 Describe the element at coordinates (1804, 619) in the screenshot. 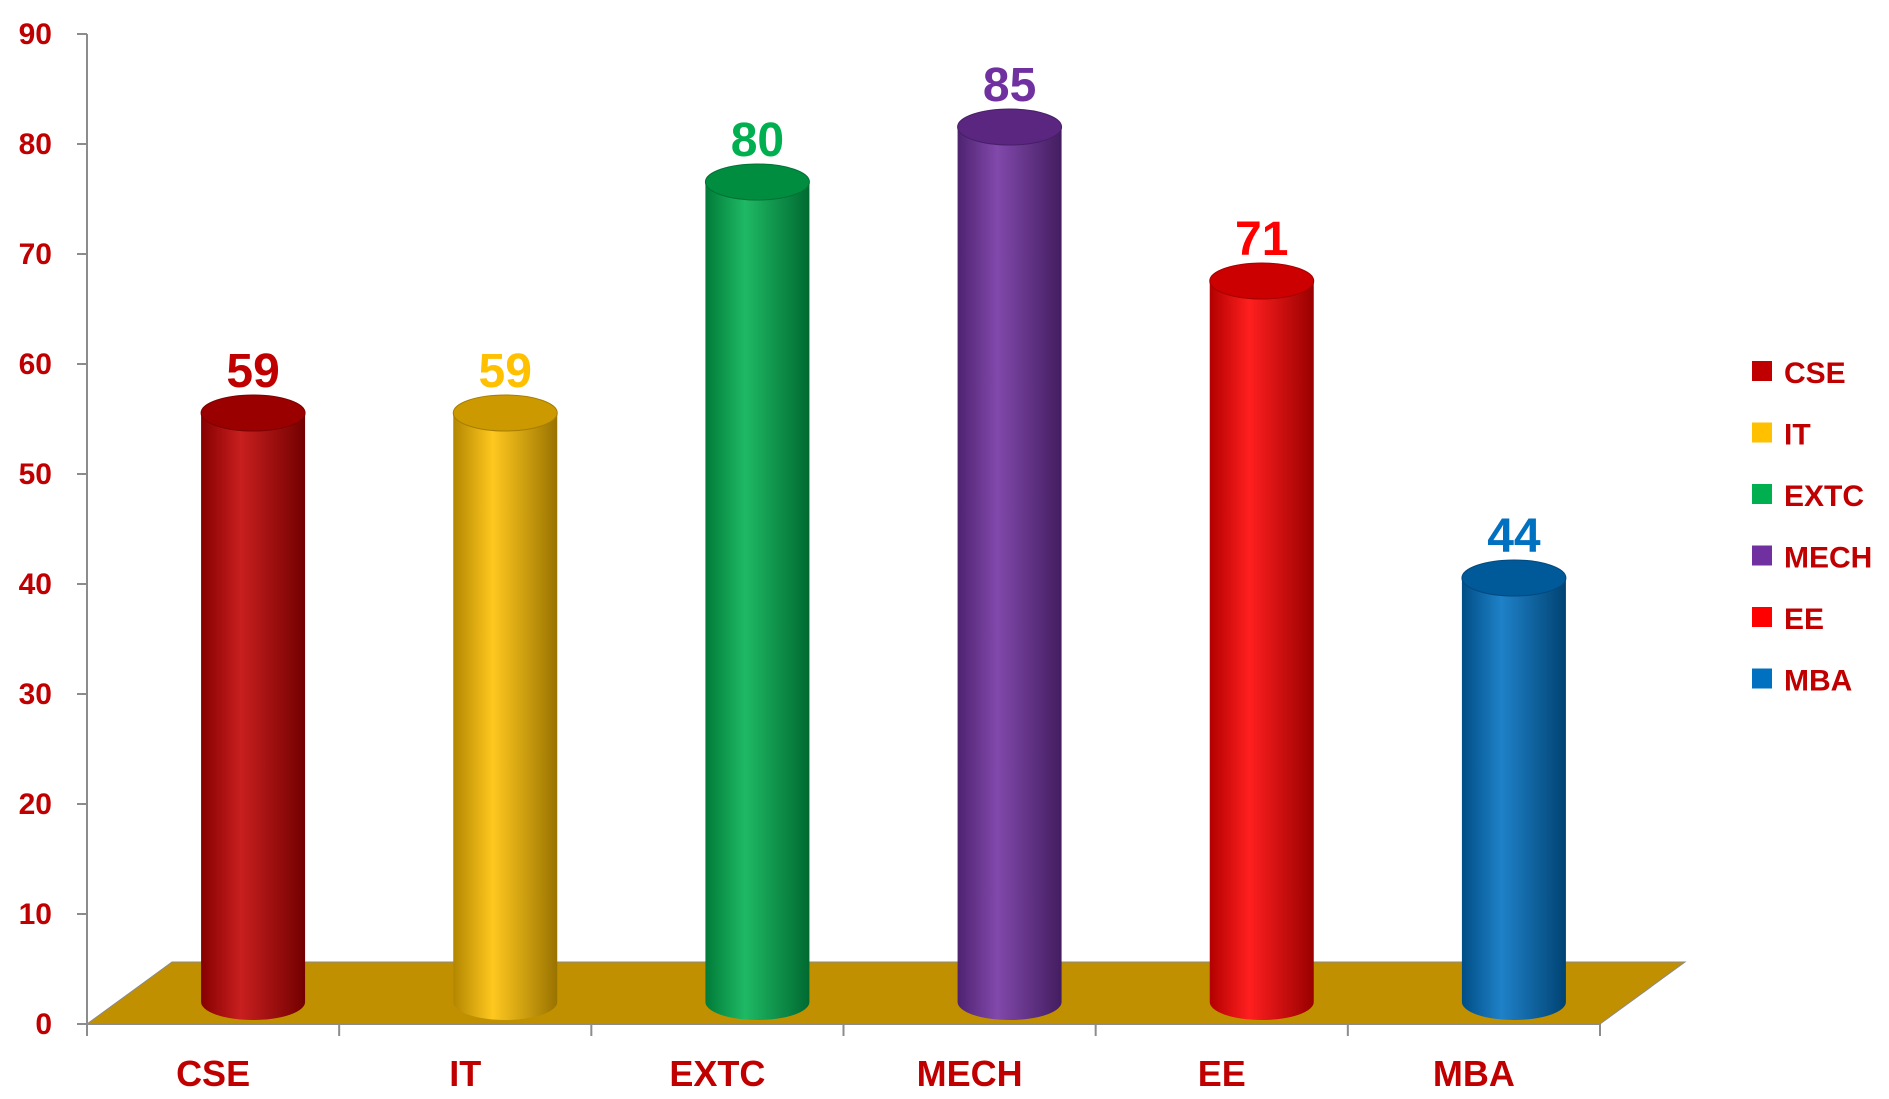

I see `legend-label-ee: EE` at that location.